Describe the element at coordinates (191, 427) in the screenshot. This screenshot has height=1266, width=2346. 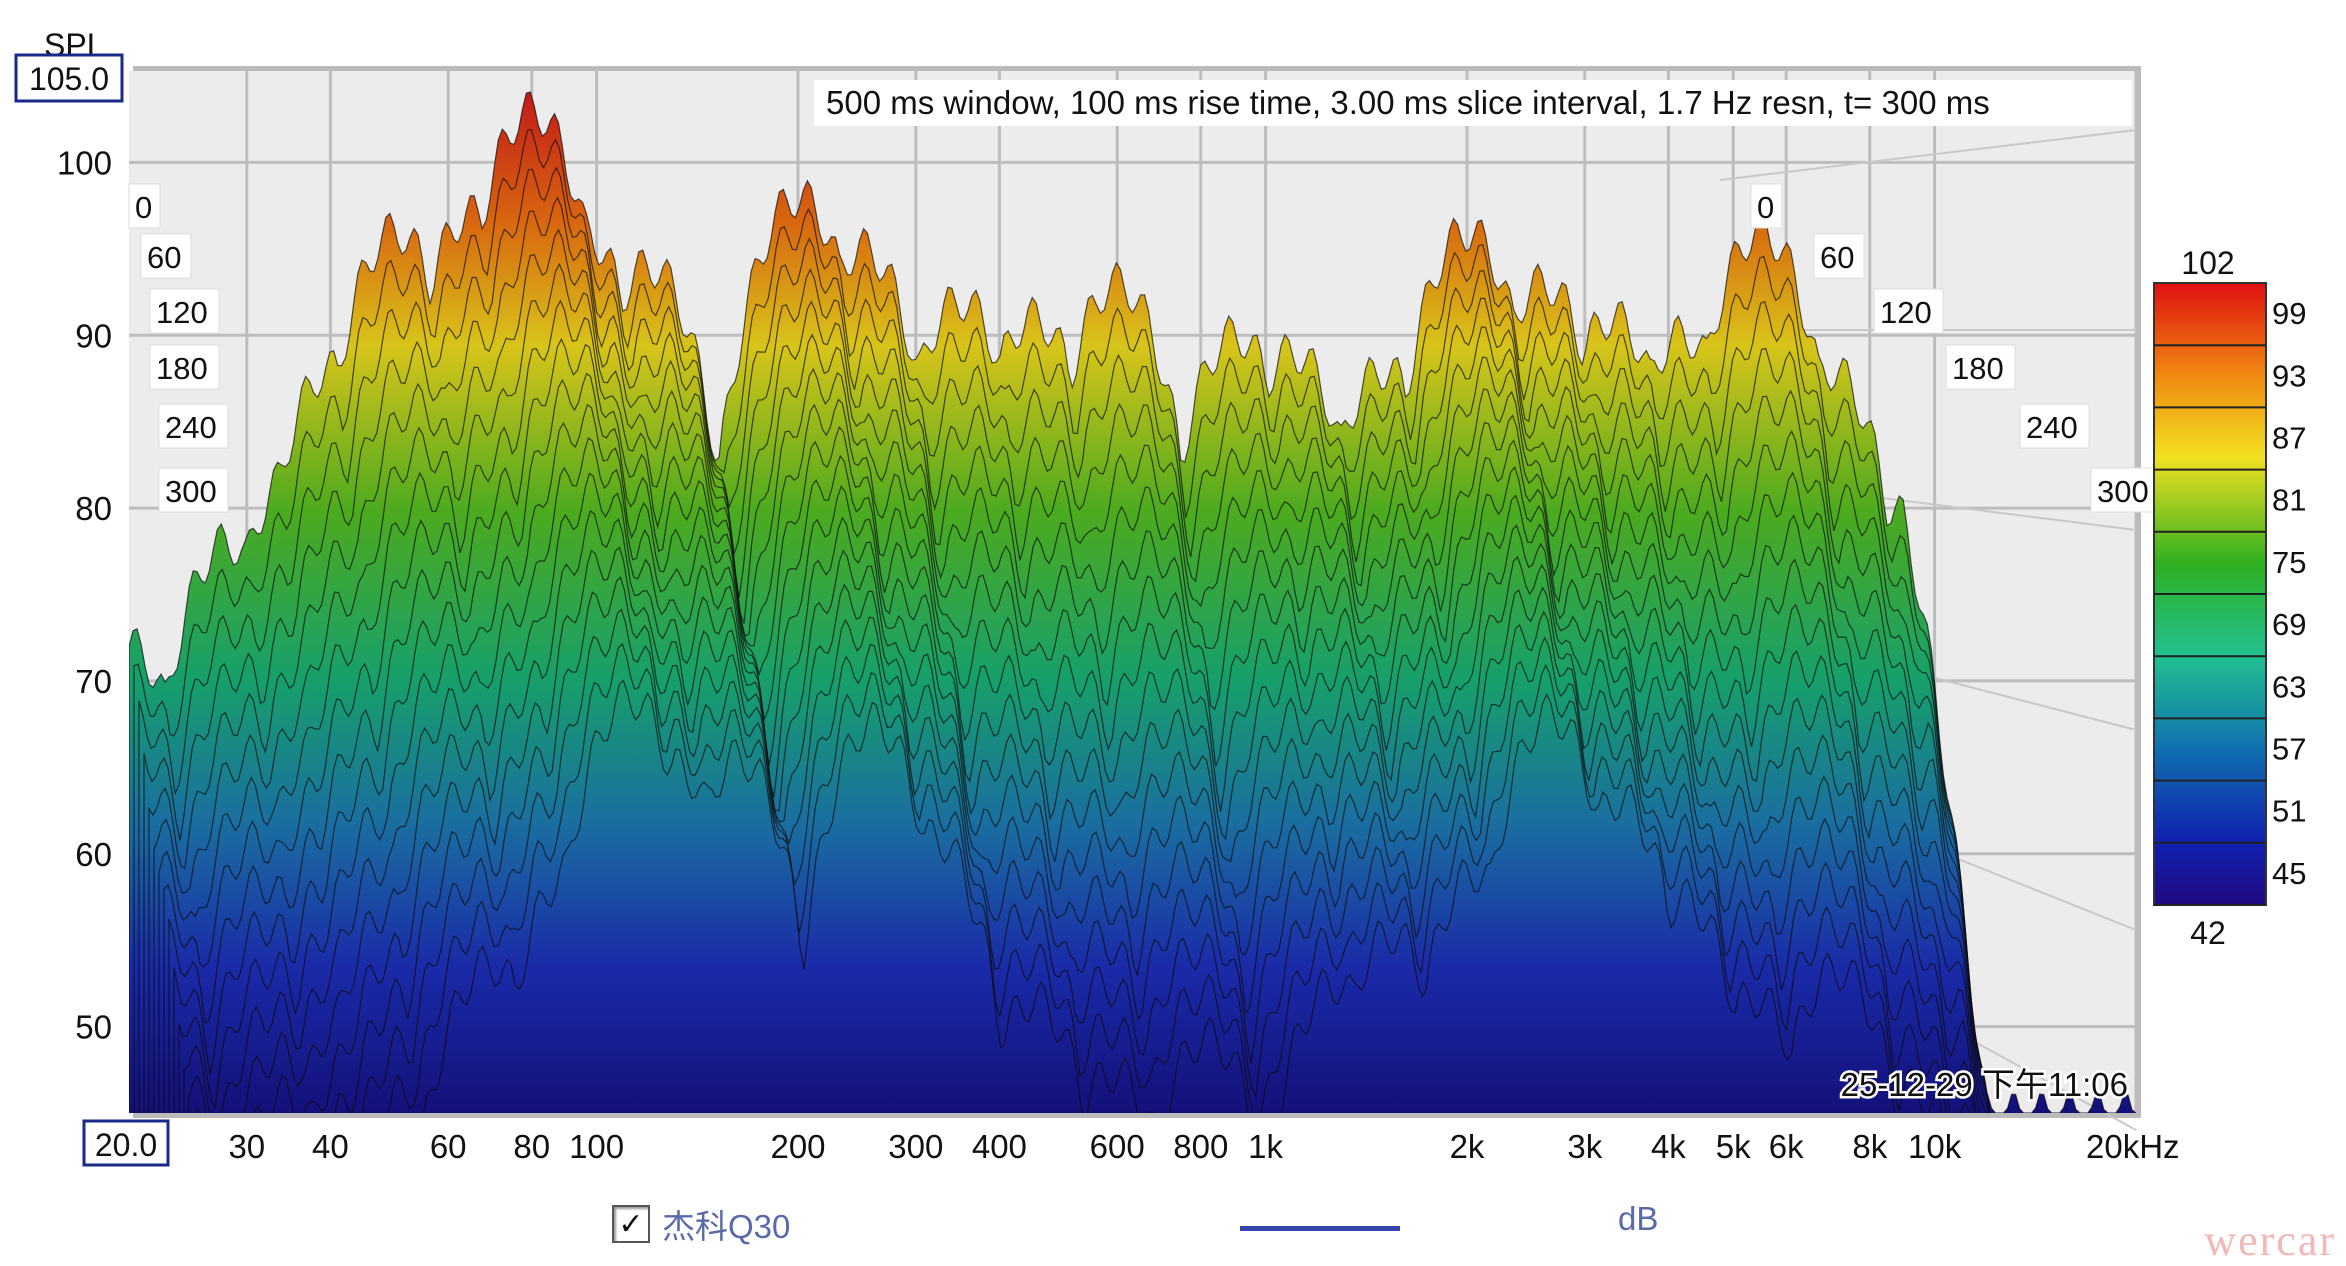
I see `time-tick-label-left: 240` at that location.